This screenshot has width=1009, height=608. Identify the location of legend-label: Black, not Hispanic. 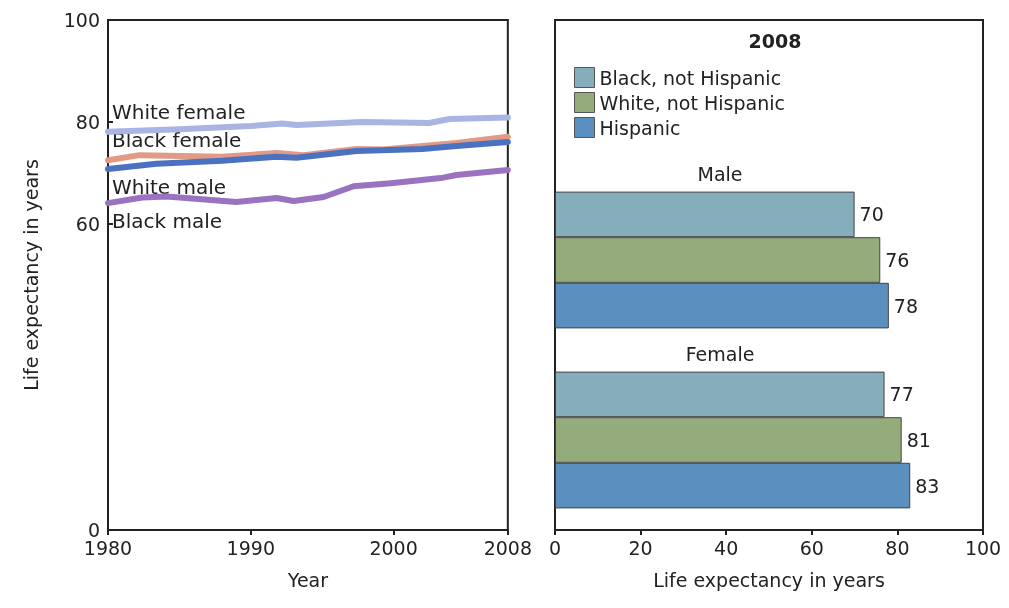
(690, 77).